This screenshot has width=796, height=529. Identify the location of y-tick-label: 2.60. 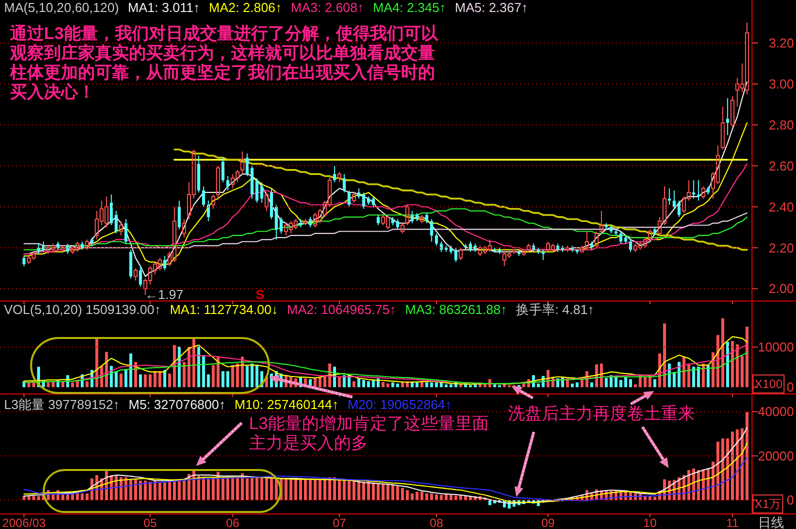
(781, 166).